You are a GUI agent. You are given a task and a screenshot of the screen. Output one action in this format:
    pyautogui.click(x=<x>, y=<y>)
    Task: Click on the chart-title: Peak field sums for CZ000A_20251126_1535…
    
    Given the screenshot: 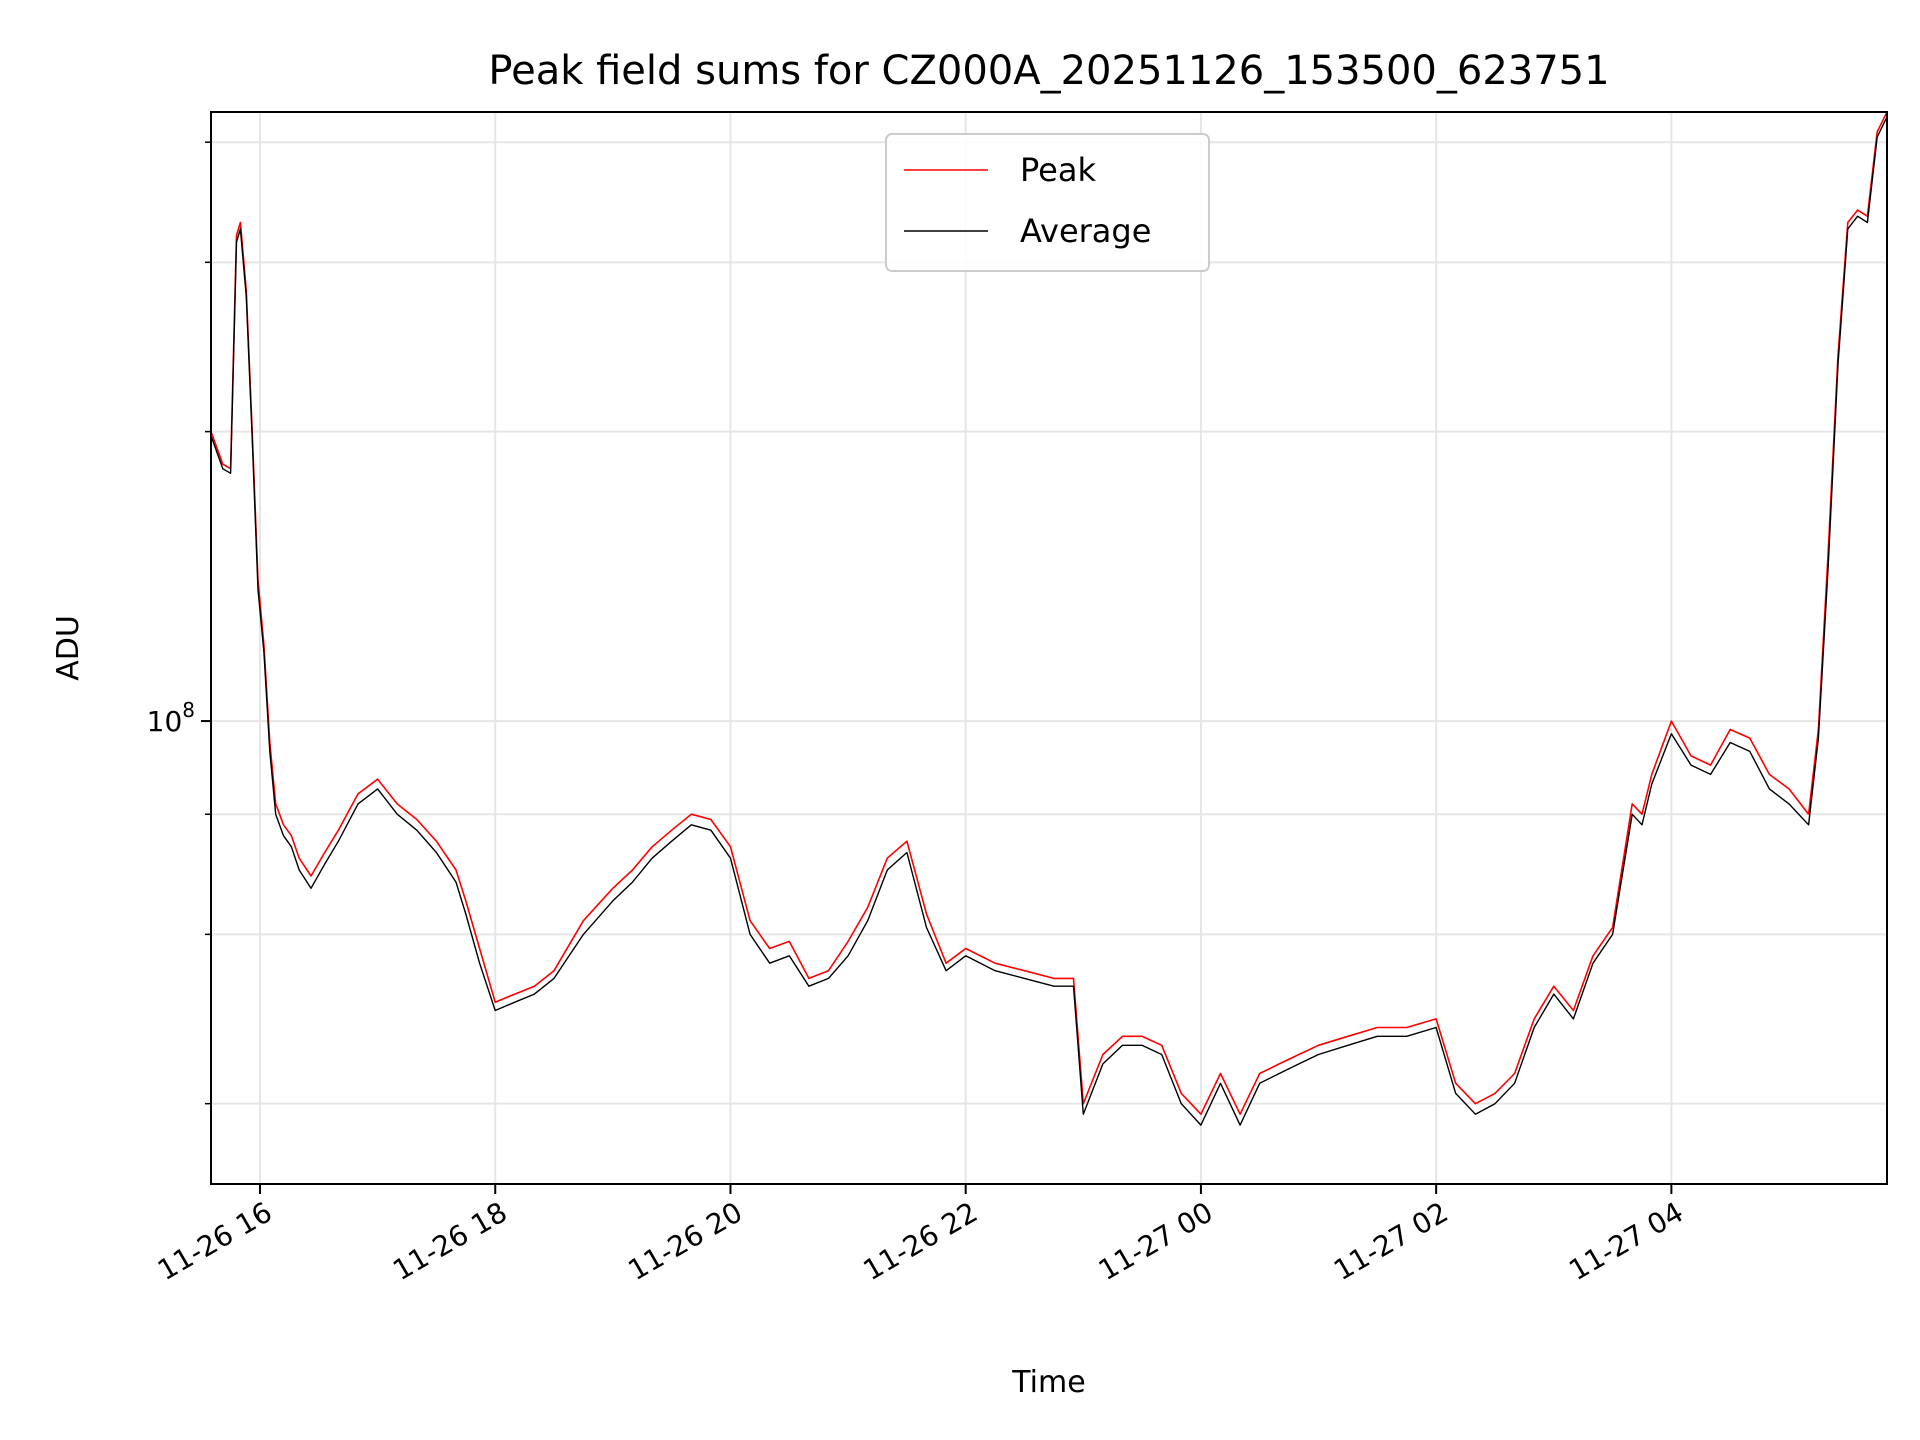 What is the action you would take?
    pyautogui.click(x=1048, y=71)
    